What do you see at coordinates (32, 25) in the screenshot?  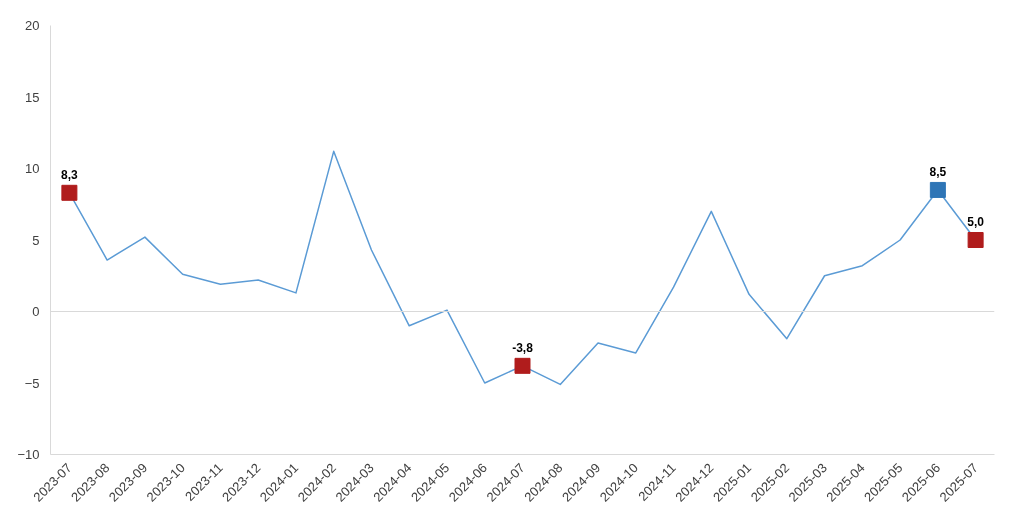 I see `y-tick-label: 20` at bounding box center [32, 25].